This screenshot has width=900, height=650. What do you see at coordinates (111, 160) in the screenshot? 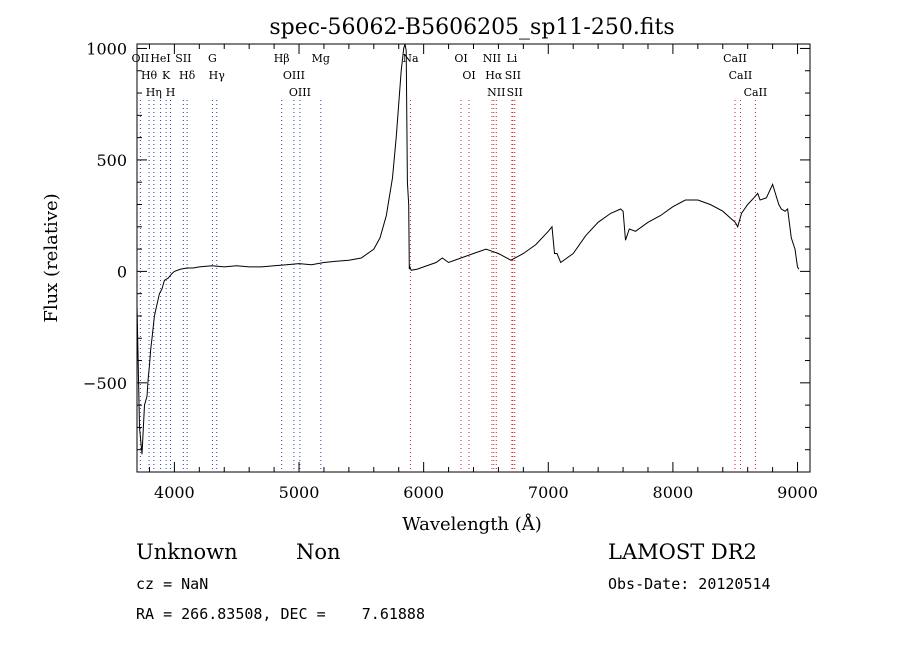
I see `y-tick-label: 500` at bounding box center [111, 160].